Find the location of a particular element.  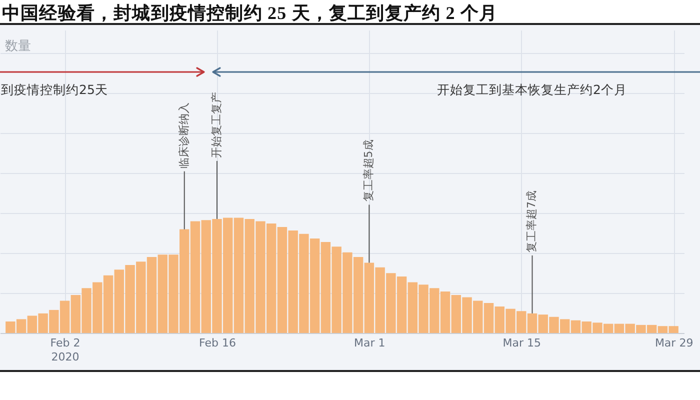

x-tick-label: Feb 2 2020 is located at coordinates (65, 350).